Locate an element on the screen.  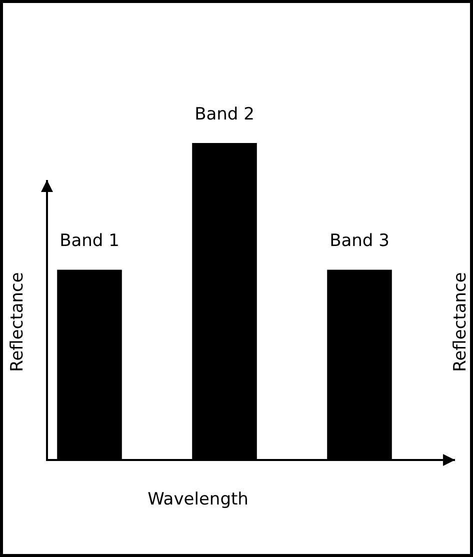
x-tick-label: Band 3 is located at coordinates (360, 241).